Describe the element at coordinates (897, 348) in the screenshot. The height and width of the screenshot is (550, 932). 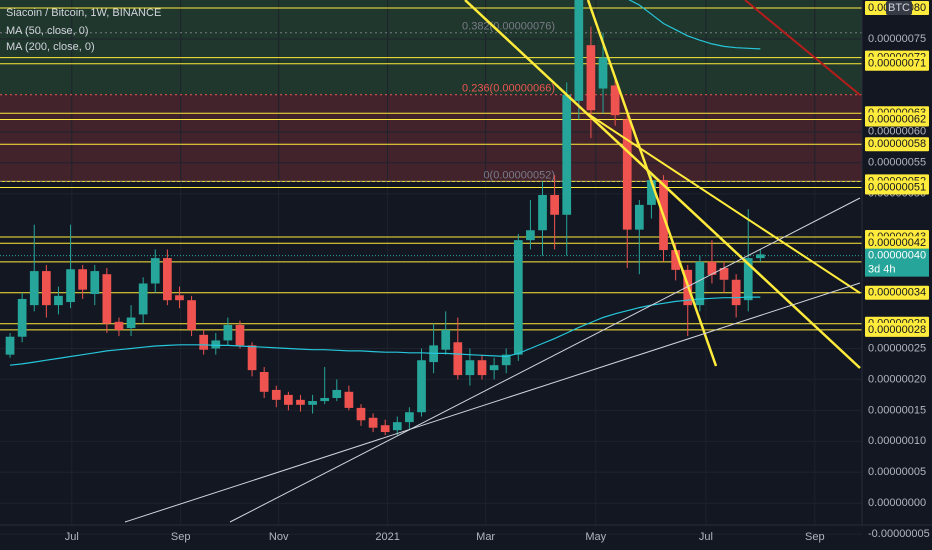
I see `y-tick-label: 0.00000025` at that location.